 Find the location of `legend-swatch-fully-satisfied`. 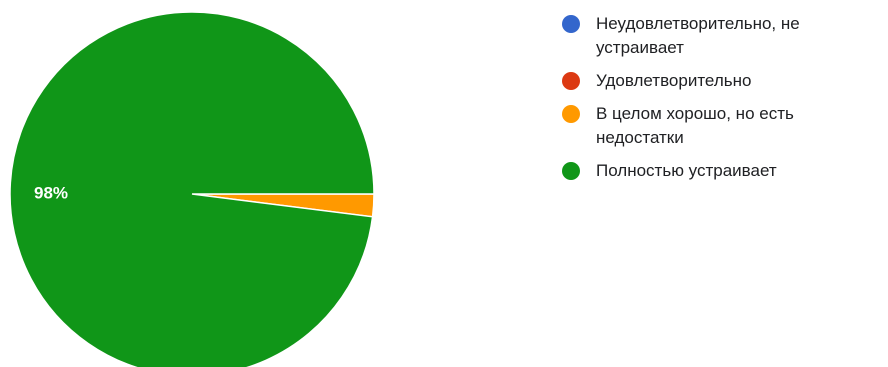

legend-swatch-fully-satisfied is located at coordinates (571, 171).